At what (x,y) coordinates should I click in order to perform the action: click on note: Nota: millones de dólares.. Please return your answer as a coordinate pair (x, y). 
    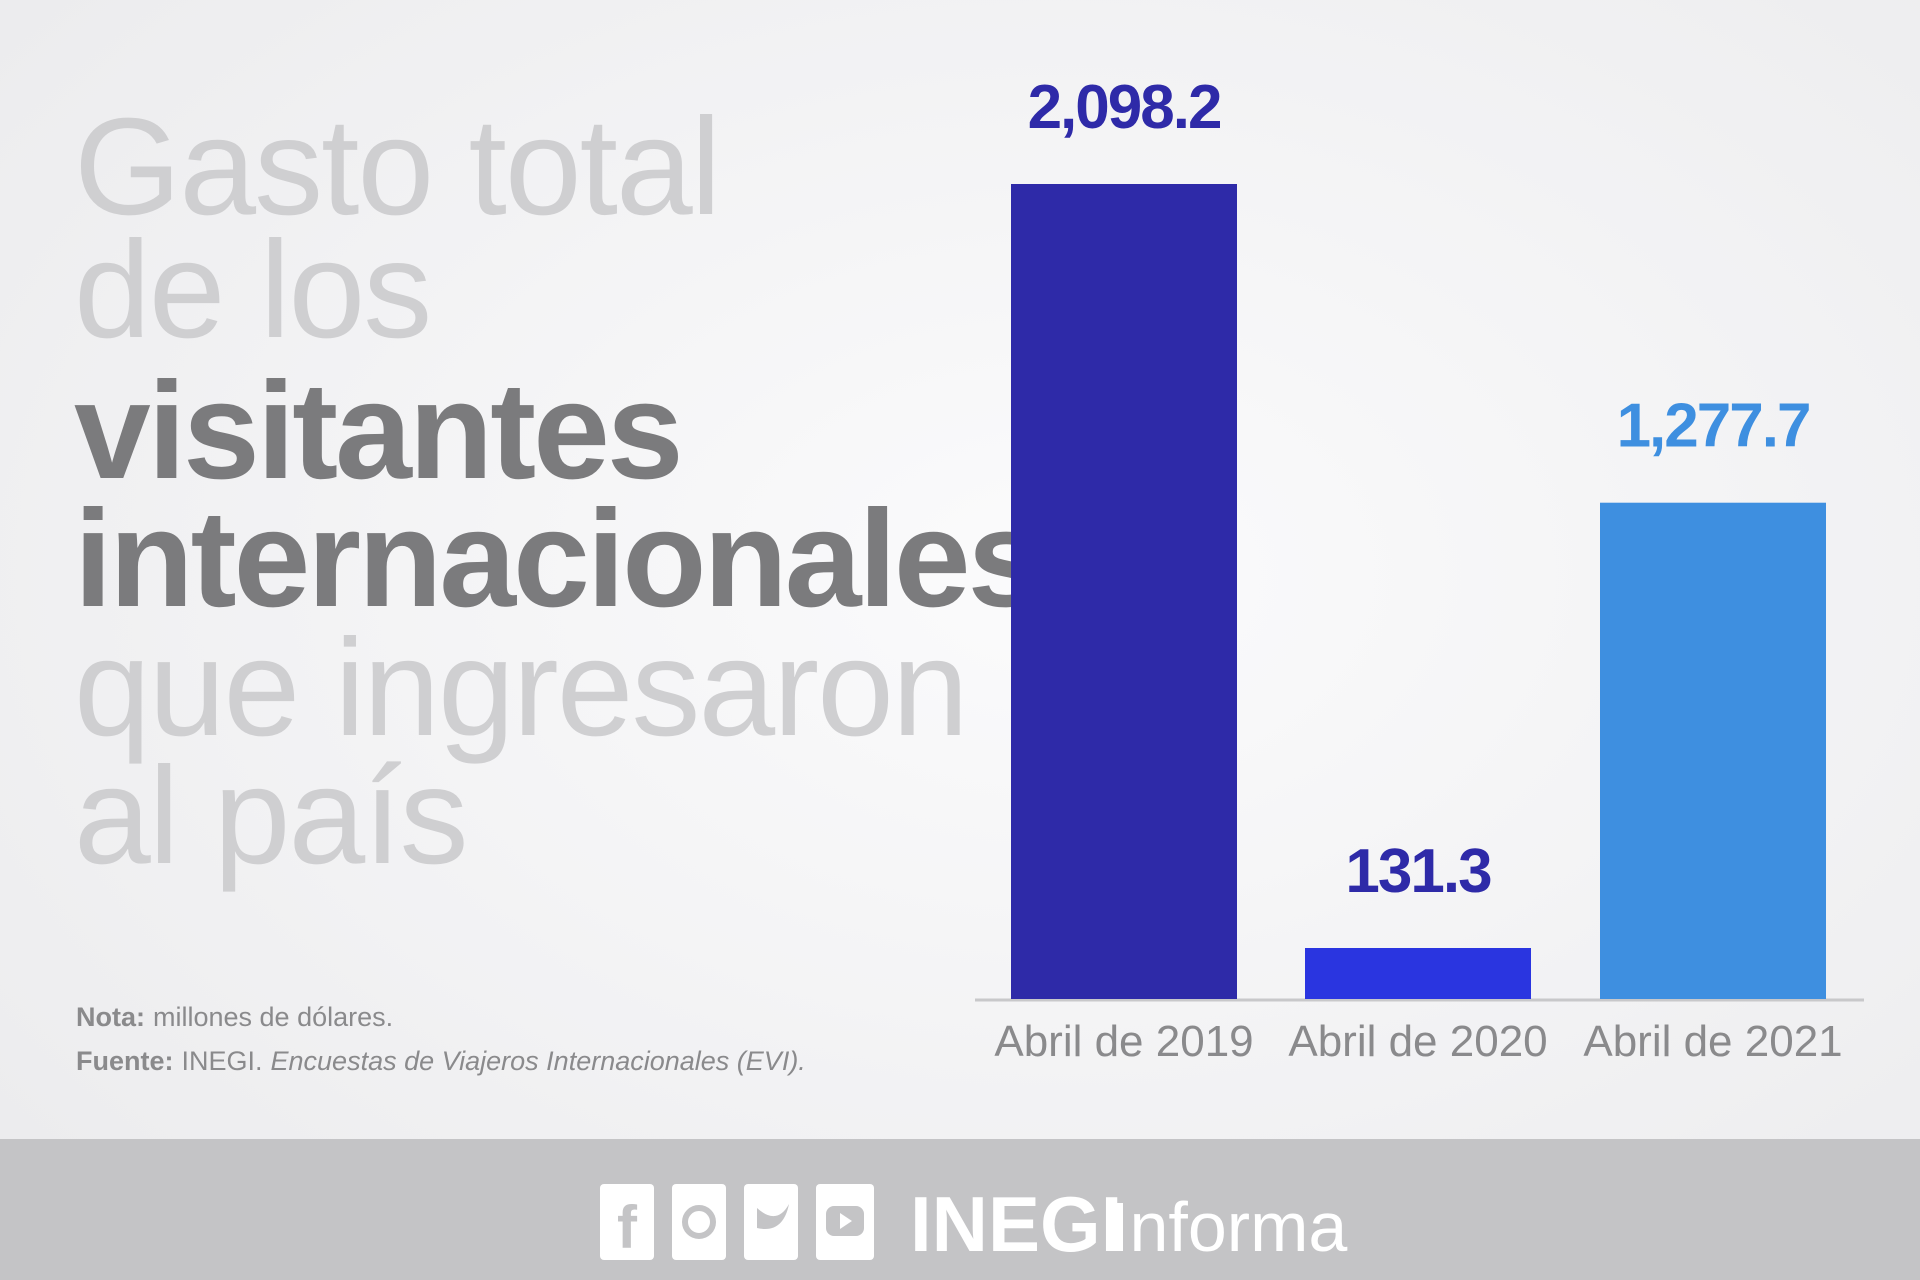
    Looking at the image, I should click on (234, 1017).